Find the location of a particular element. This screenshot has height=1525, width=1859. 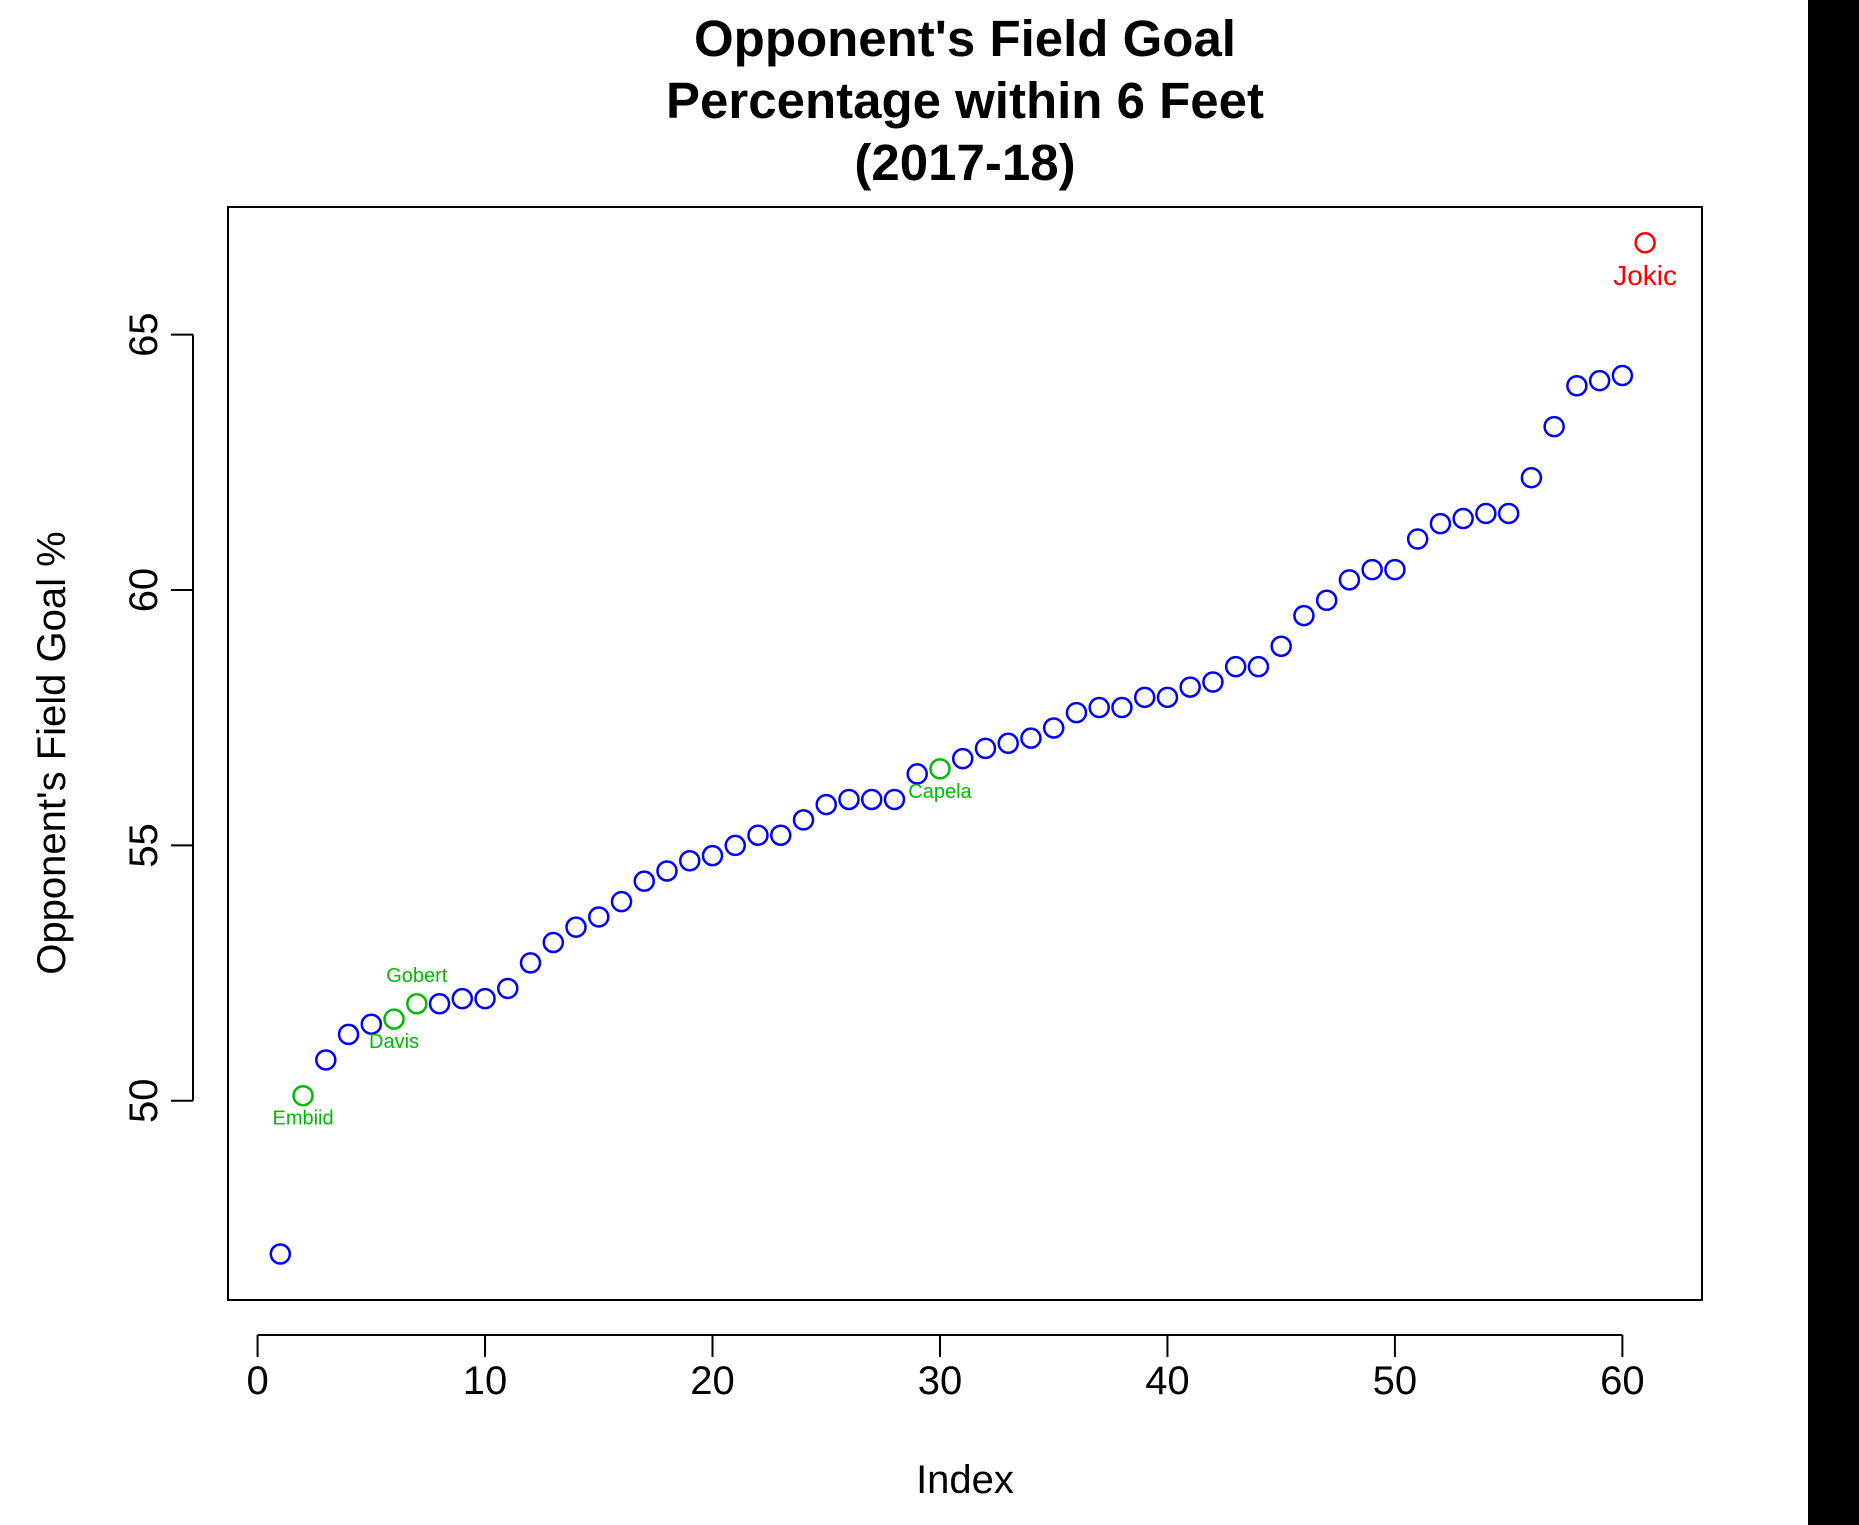

x-tick-label: 30 is located at coordinates (940, 1381).